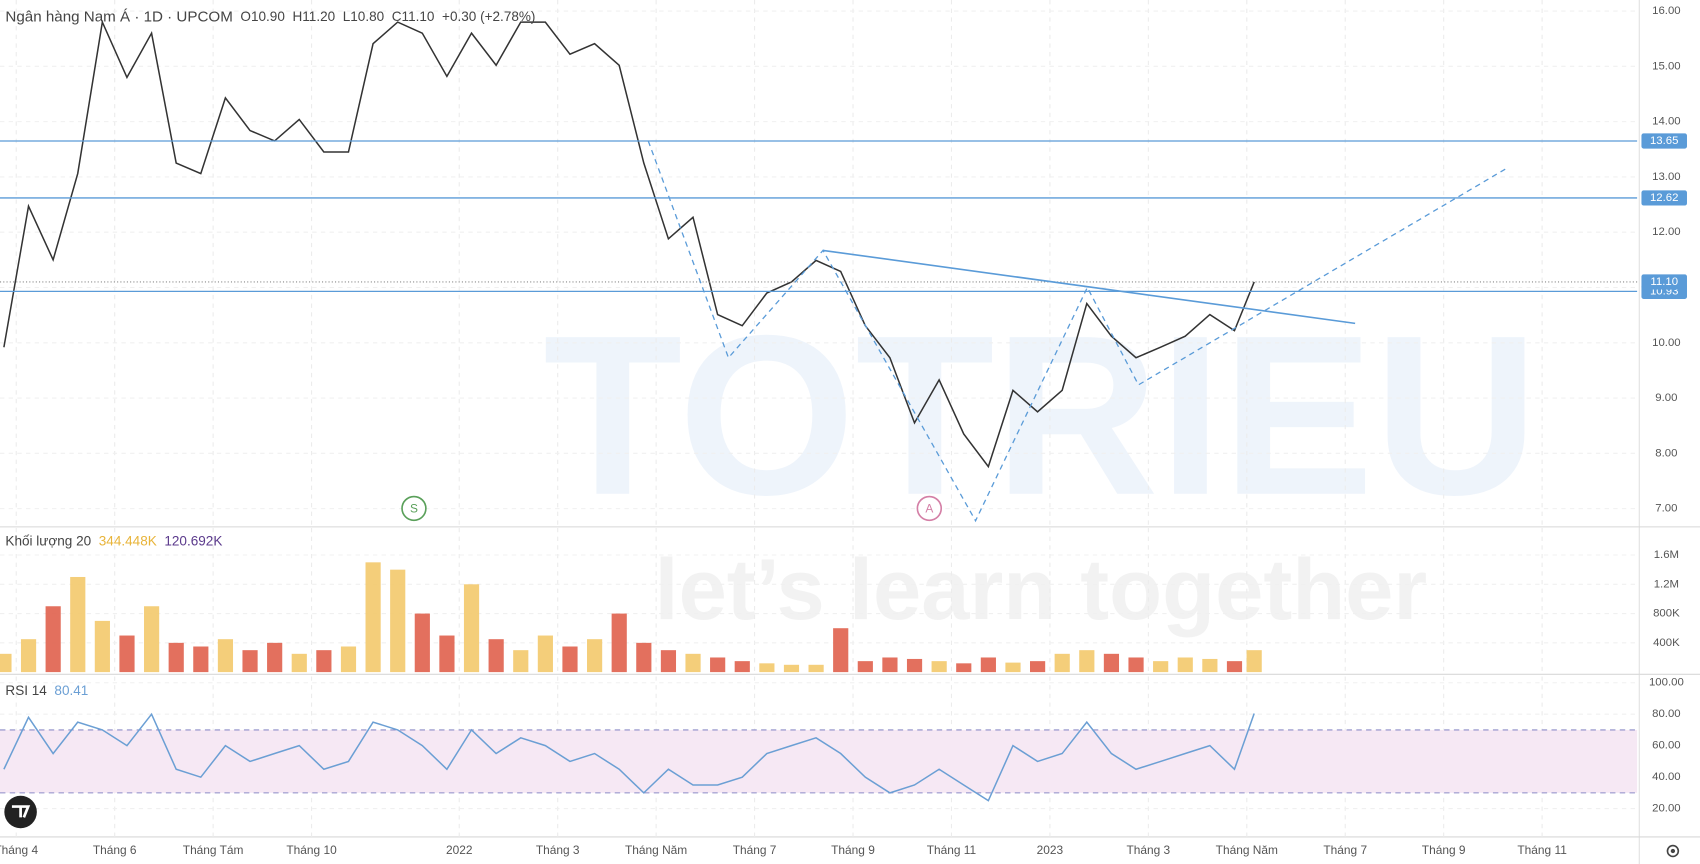 The height and width of the screenshot is (864, 1700). What do you see at coordinates (1666, 232) in the screenshot?
I see `y-tick-label: 12.00` at bounding box center [1666, 232].